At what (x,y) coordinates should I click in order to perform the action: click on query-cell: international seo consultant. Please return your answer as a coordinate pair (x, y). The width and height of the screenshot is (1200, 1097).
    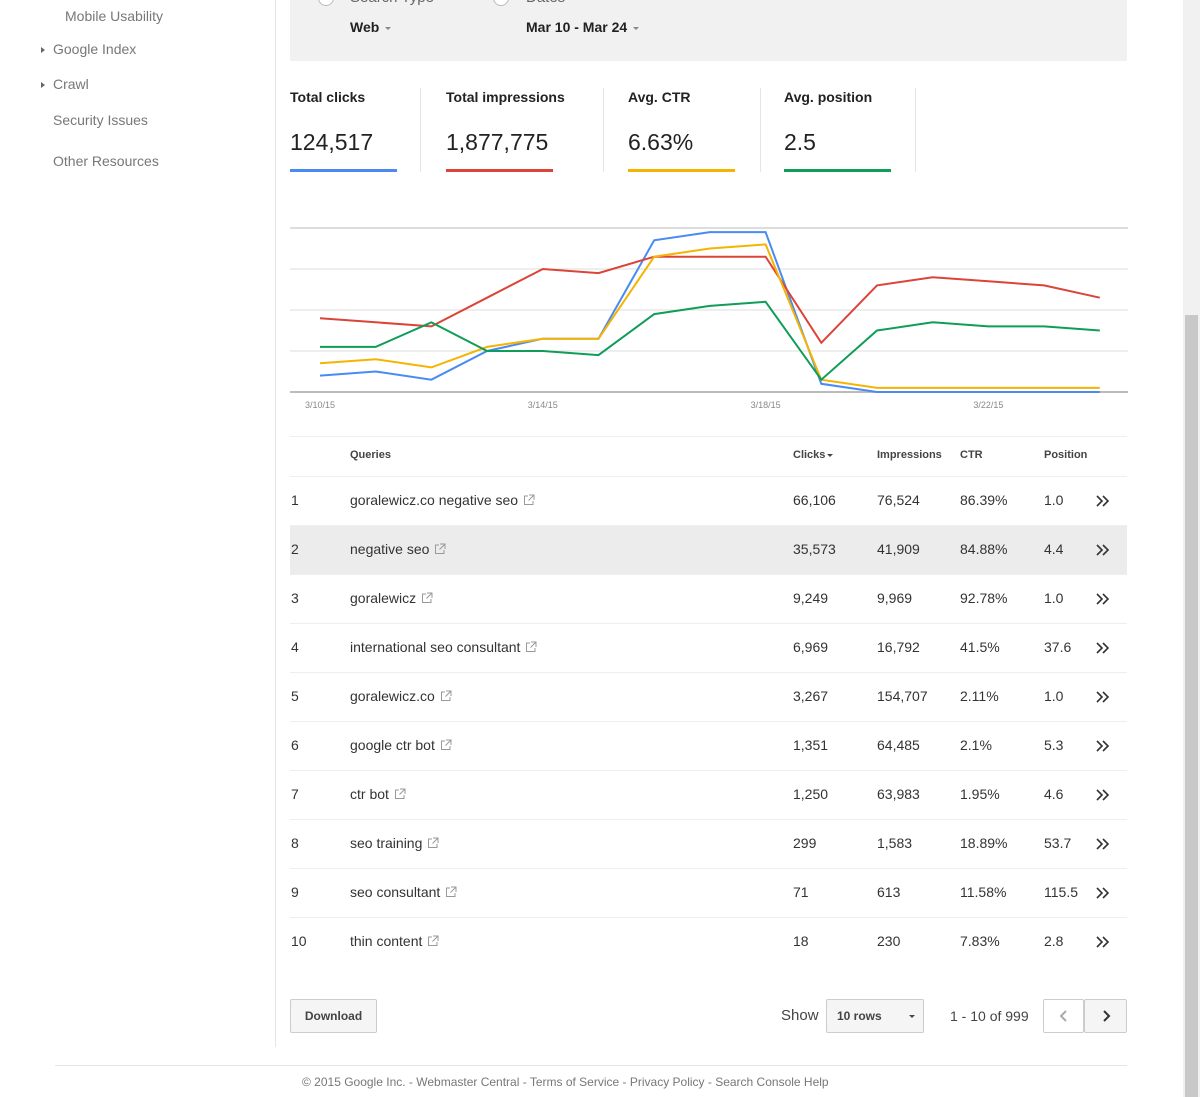
    Looking at the image, I should click on (443, 647).